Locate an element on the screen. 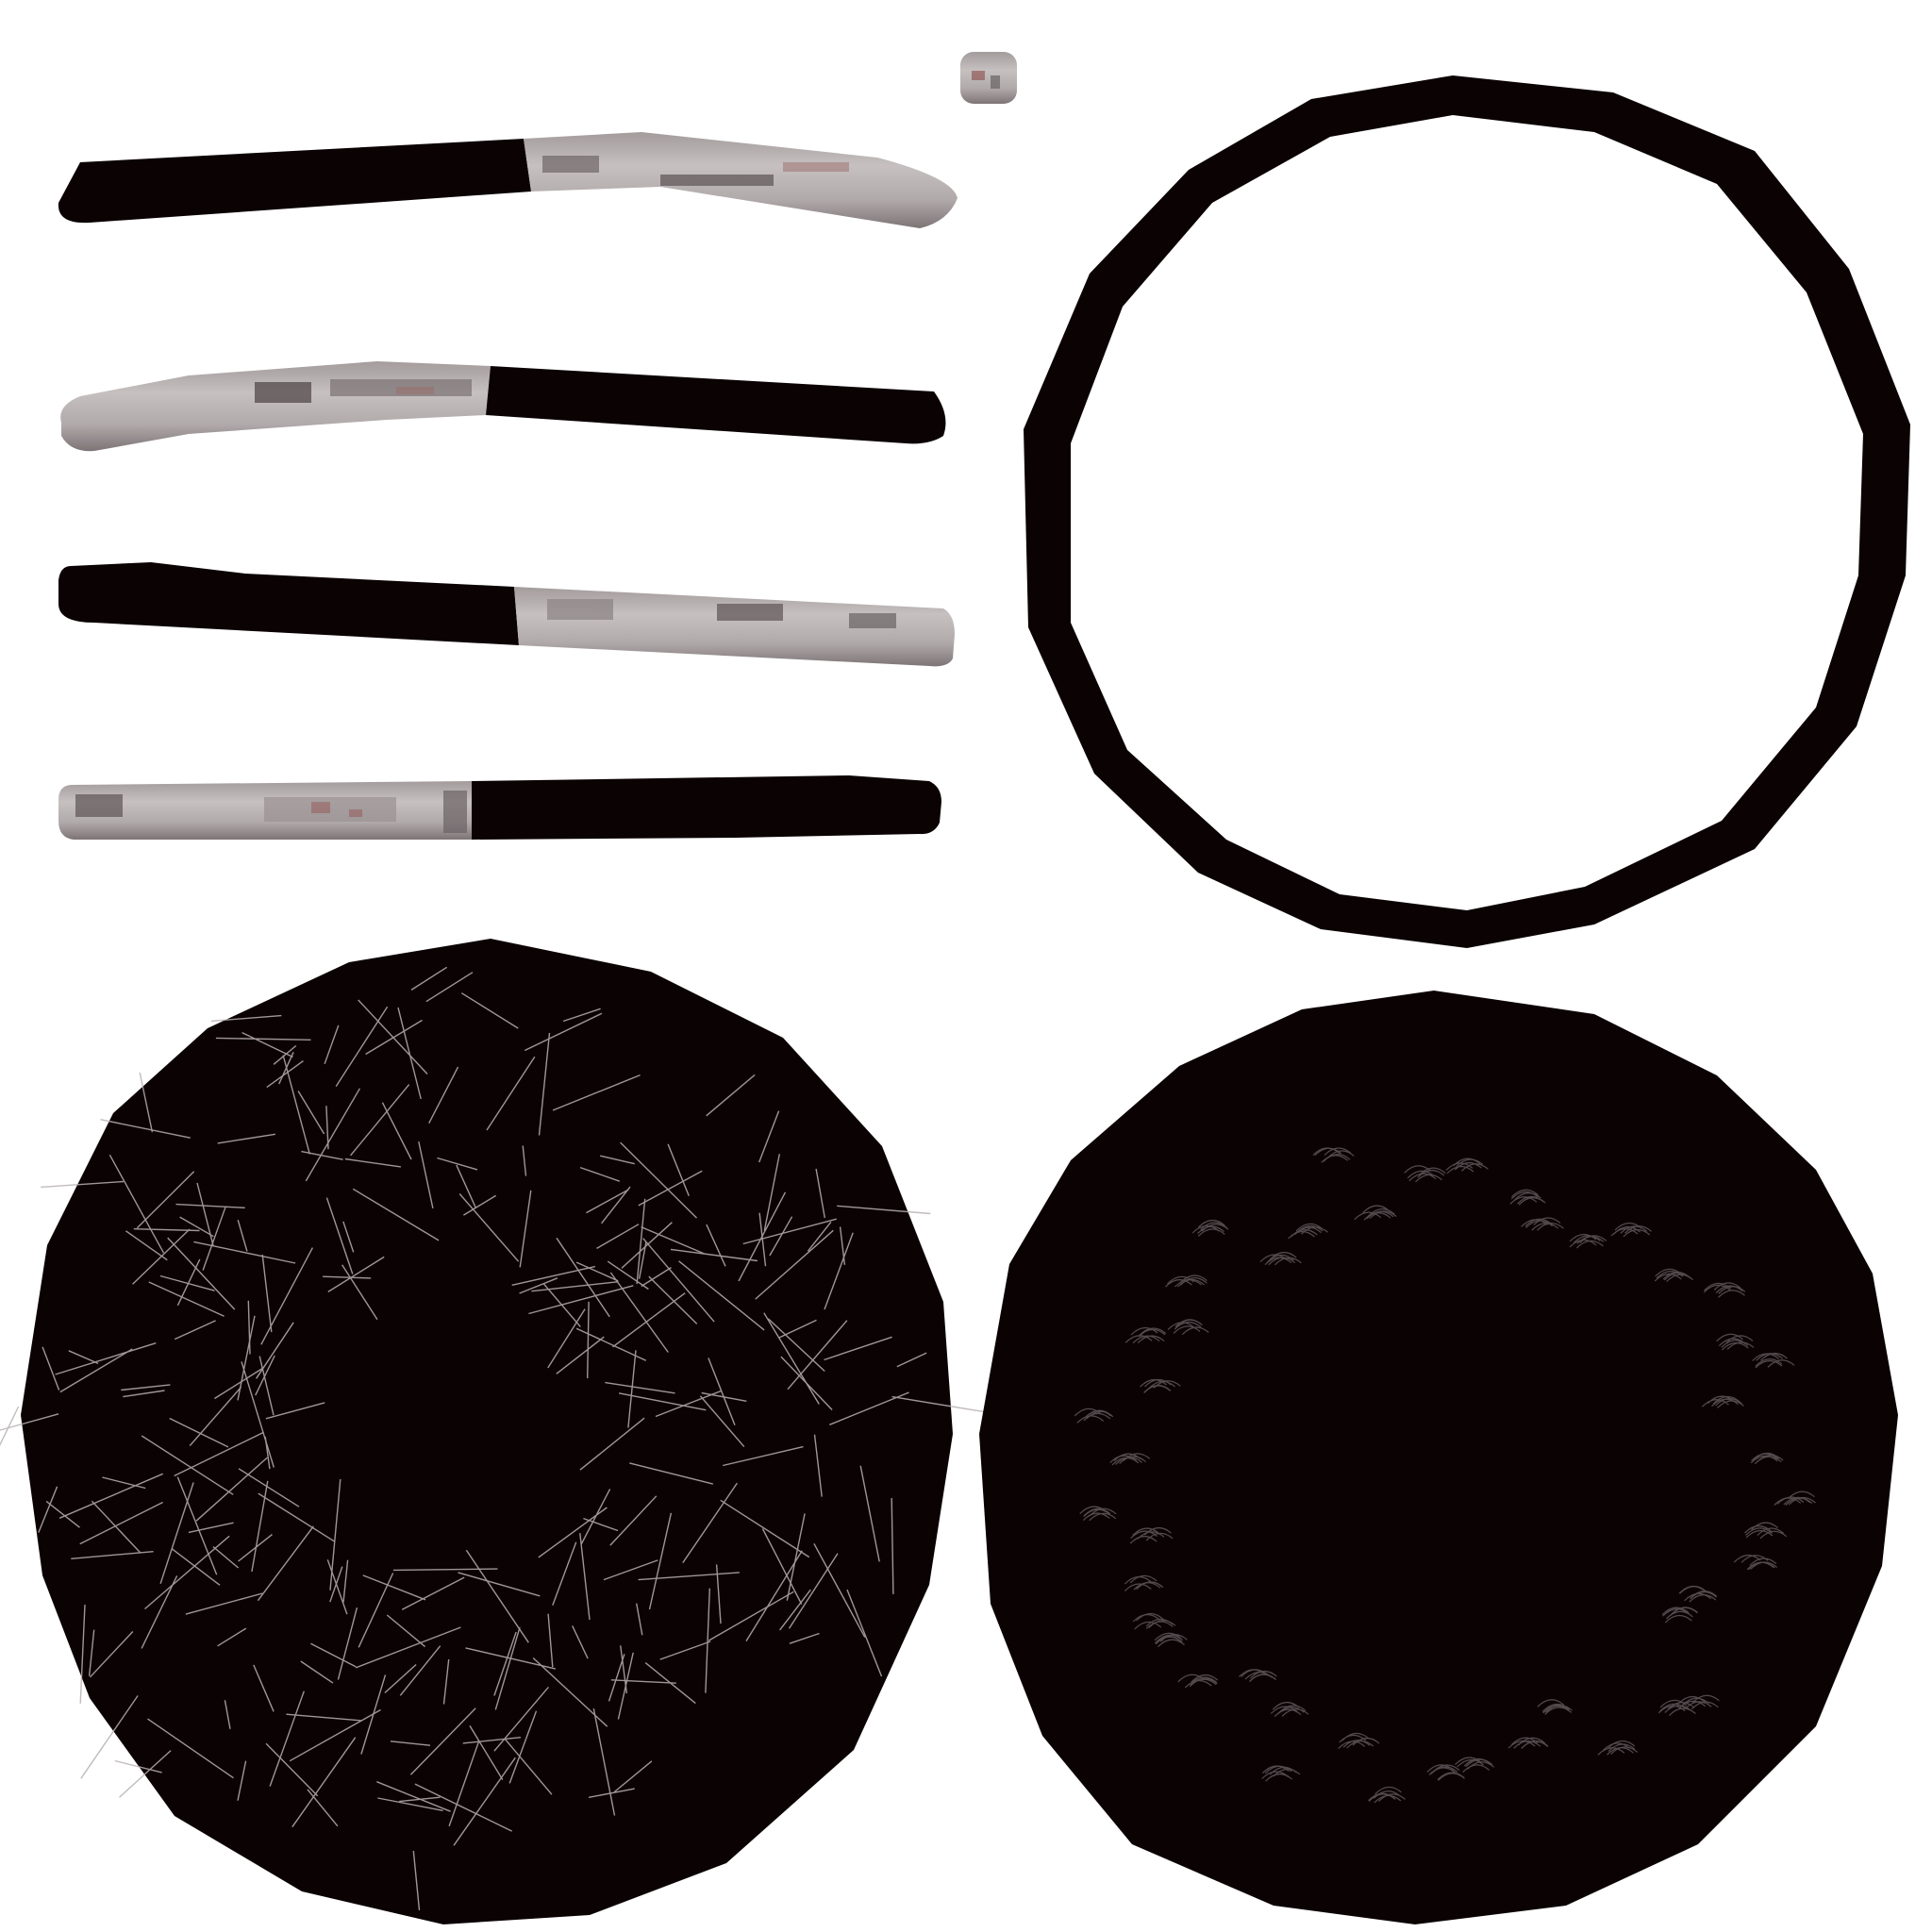 This screenshot has height=1932, width=1932. disc-light-scratches is located at coordinates (1445, 1476).